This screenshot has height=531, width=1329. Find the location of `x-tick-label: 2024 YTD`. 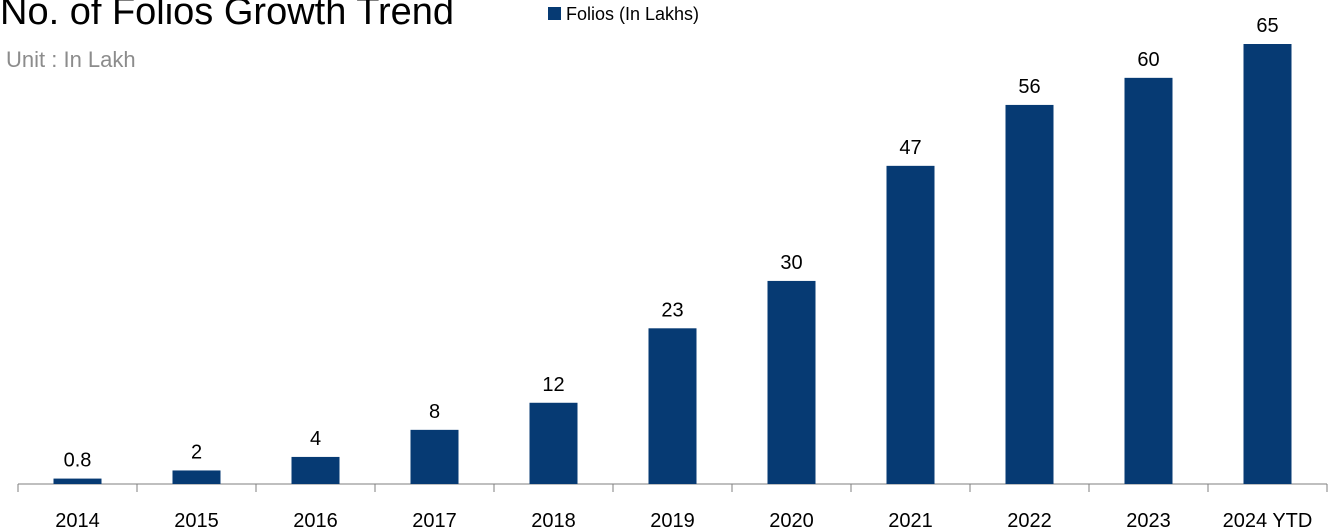

x-tick-label: 2024 YTD is located at coordinates (1268, 520).